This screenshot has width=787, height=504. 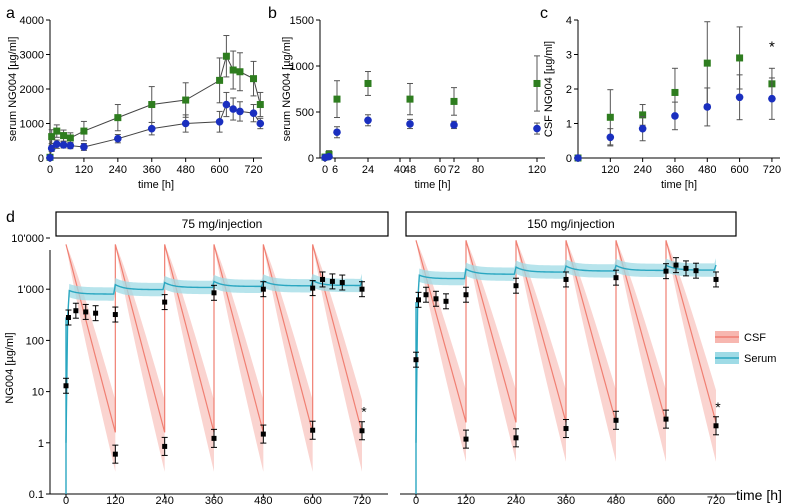 What do you see at coordinates (66, 499) in the screenshot?
I see `panel-d-sub0-xtick-label: 0` at bounding box center [66, 499].